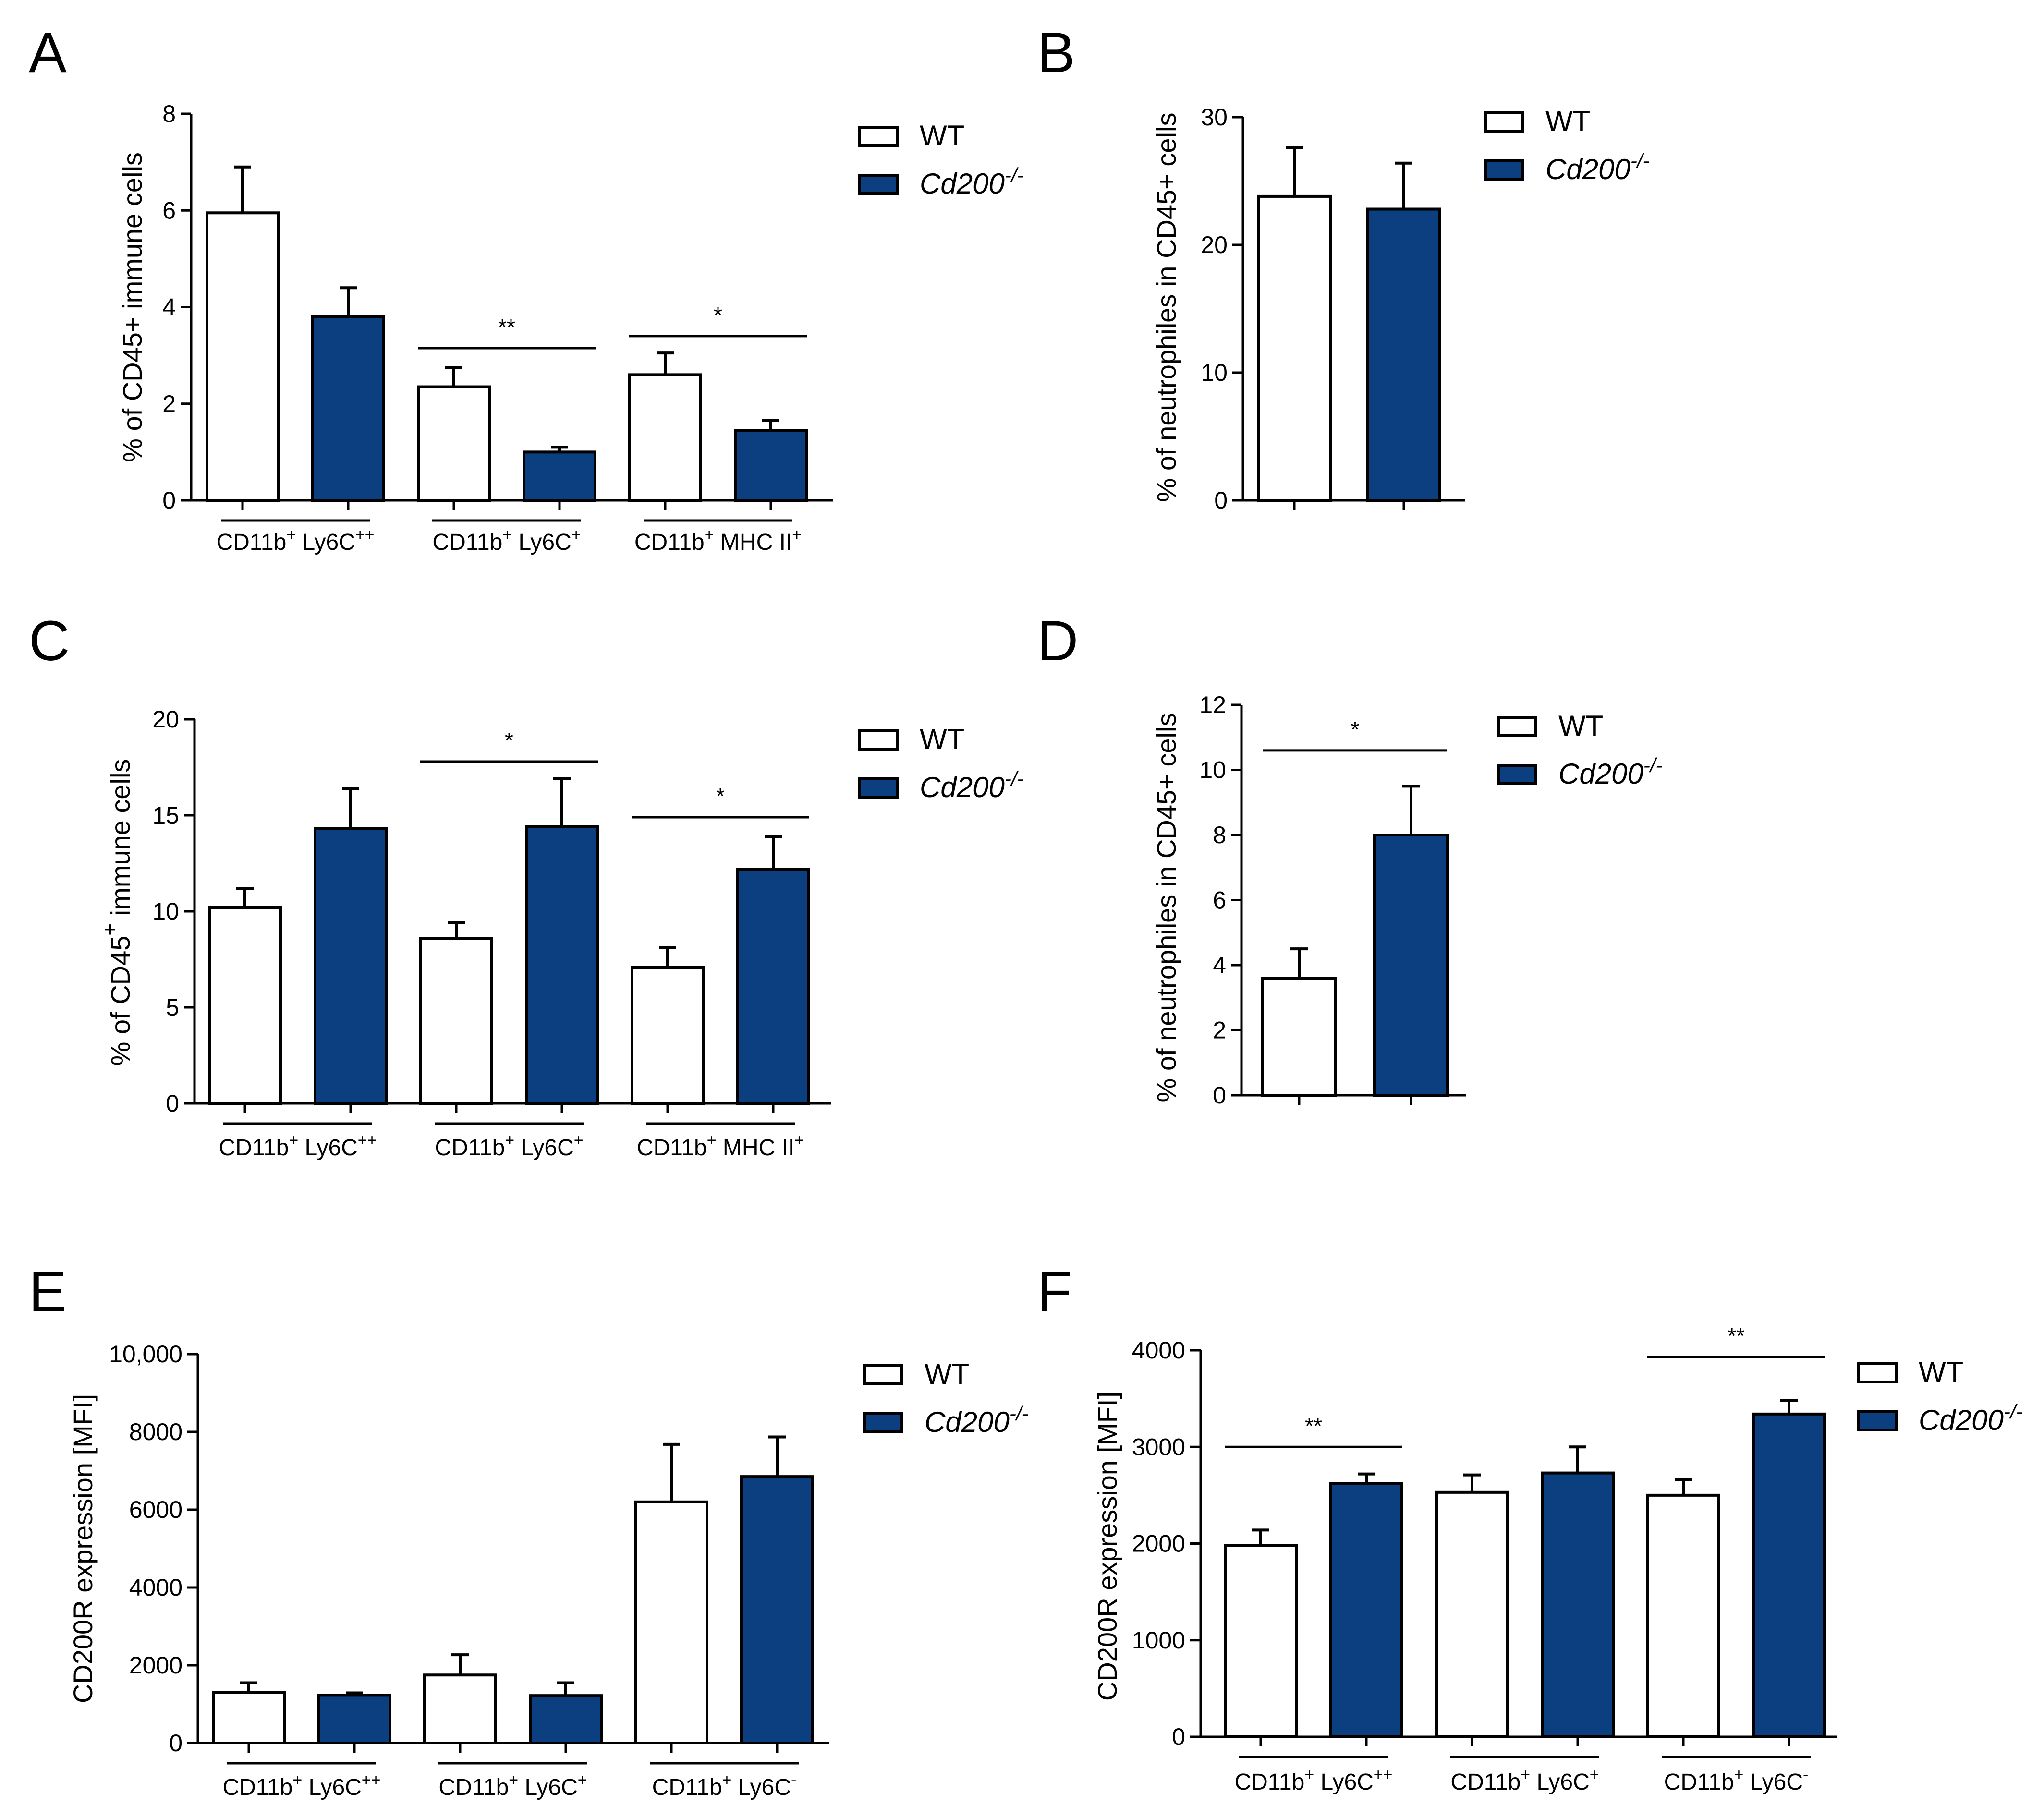  What do you see at coordinates (169, 210) in the screenshot?
I see `y-tick-label: 6` at bounding box center [169, 210].